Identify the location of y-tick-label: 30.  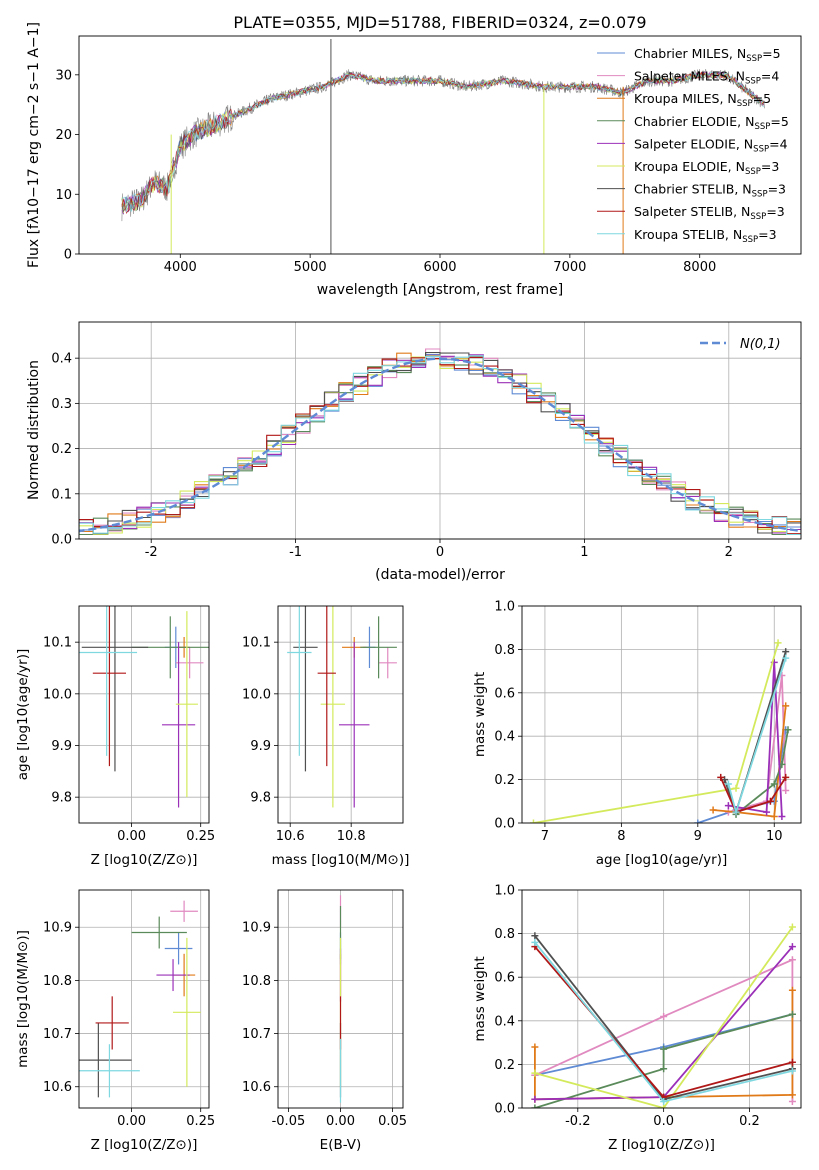
(63, 75).